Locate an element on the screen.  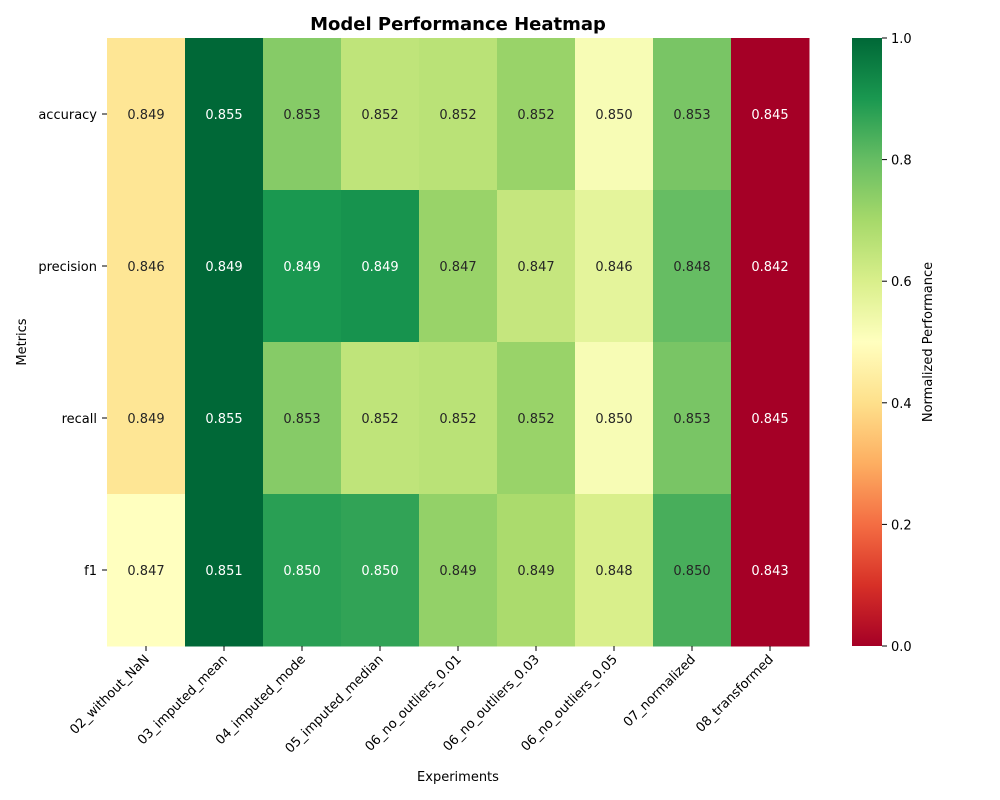
x-tick-label: 07_normalized is located at coordinates (660, 691).